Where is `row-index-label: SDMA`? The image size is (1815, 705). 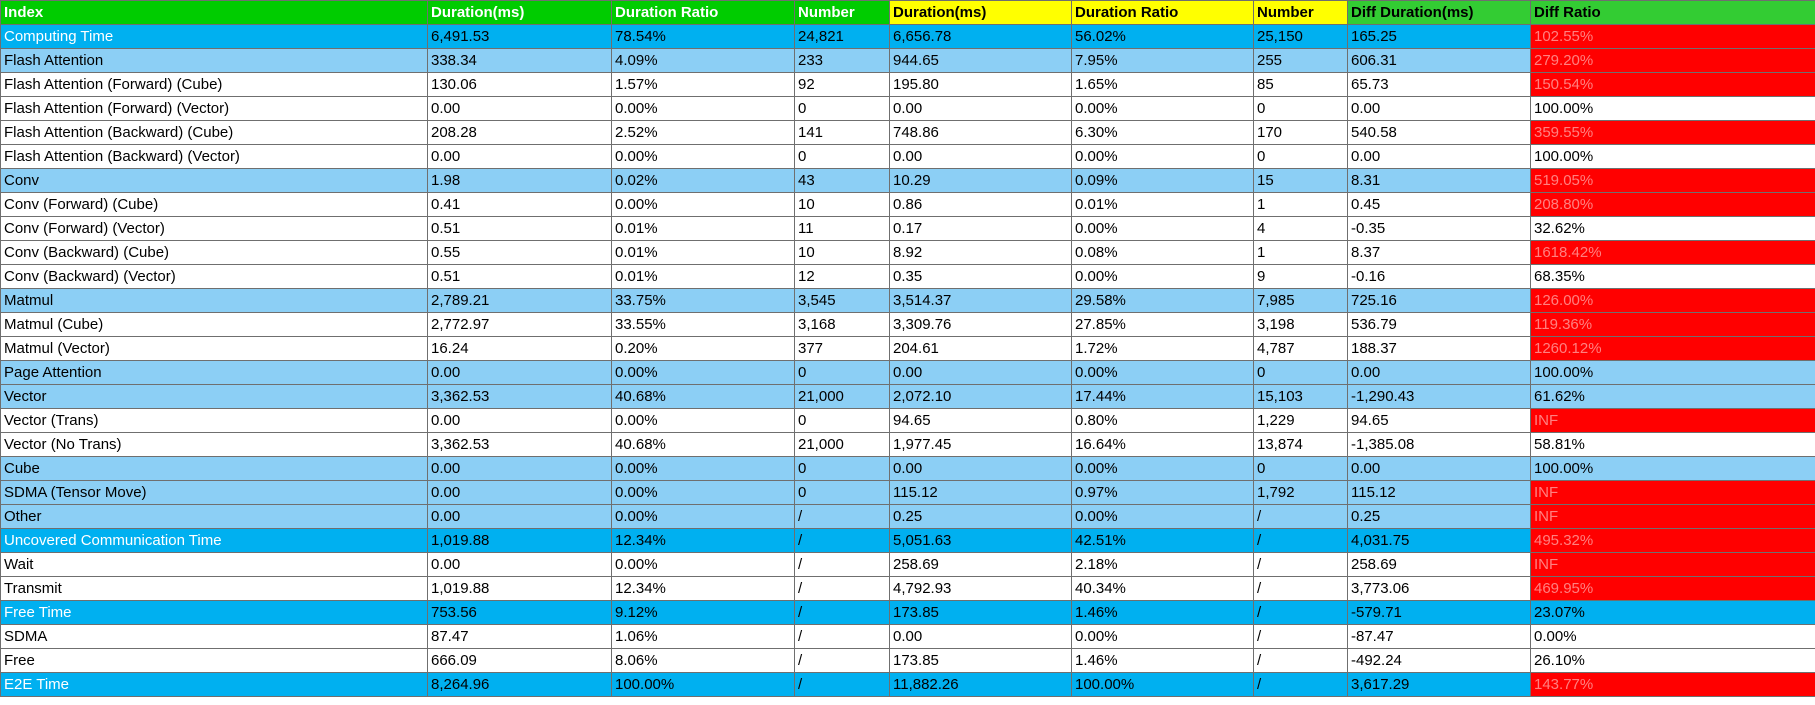 row-index-label: SDMA is located at coordinates (214, 636).